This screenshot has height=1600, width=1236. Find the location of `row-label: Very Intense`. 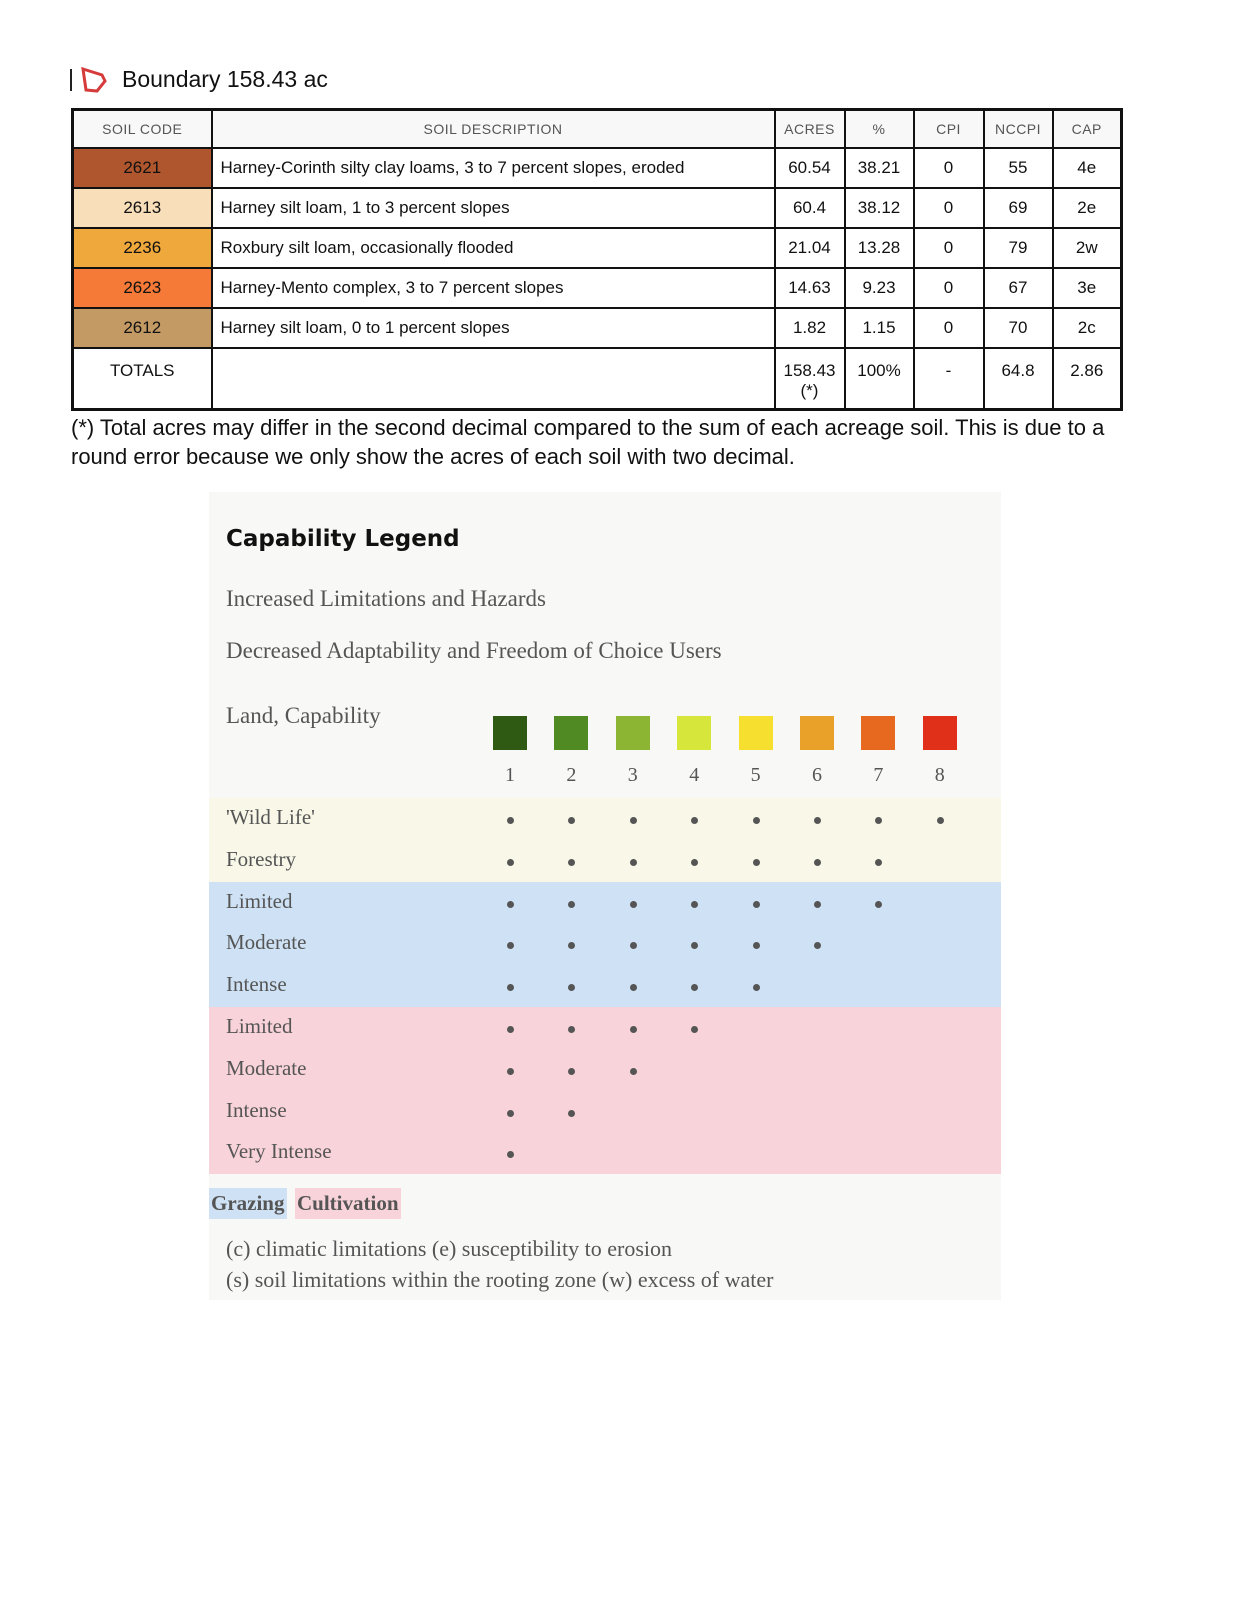

row-label: Very Intense is located at coordinates (279, 1151).